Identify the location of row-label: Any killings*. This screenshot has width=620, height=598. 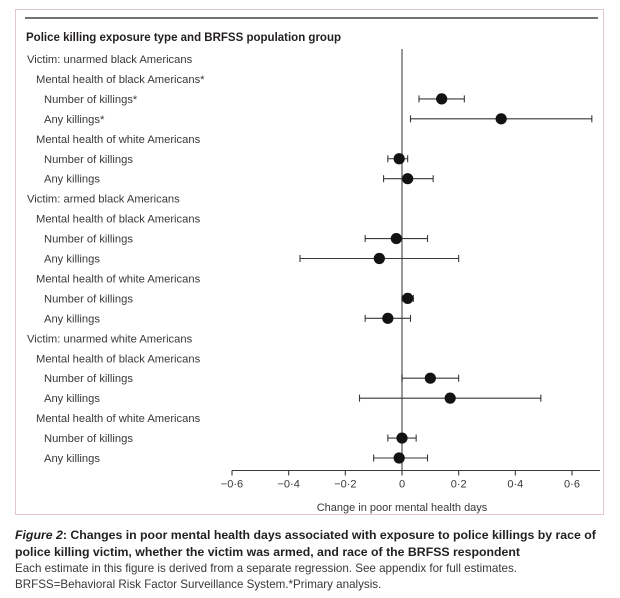
(74, 120).